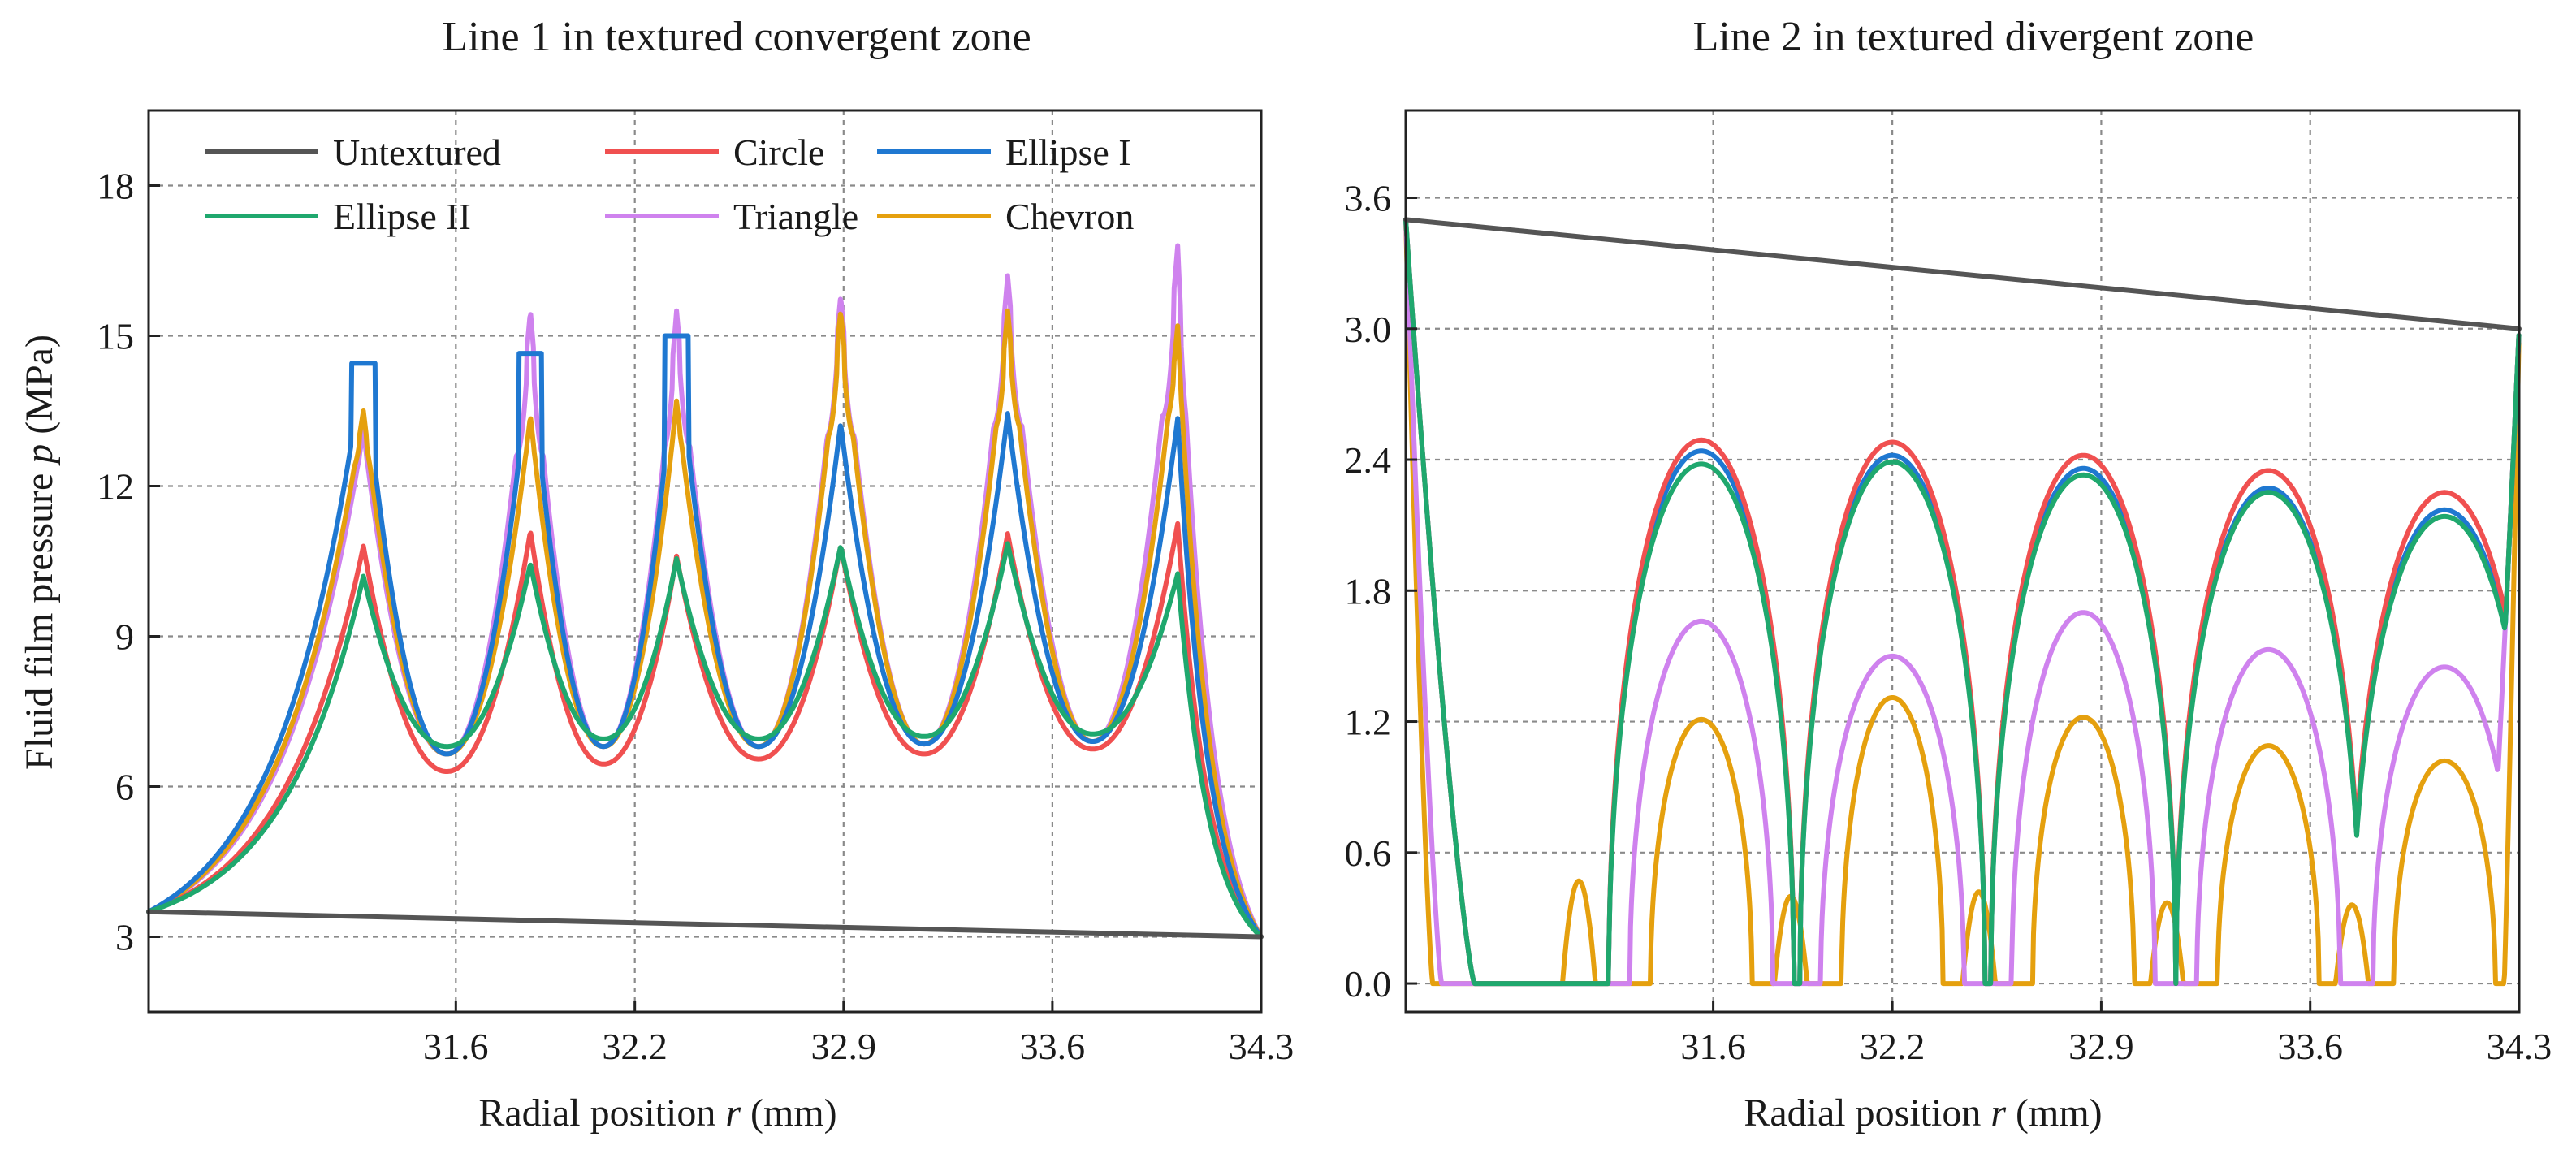 The width and height of the screenshot is (2576, 1154). I want to click on chart-left-x-tick-label: 32.9, so click(844, 1046).